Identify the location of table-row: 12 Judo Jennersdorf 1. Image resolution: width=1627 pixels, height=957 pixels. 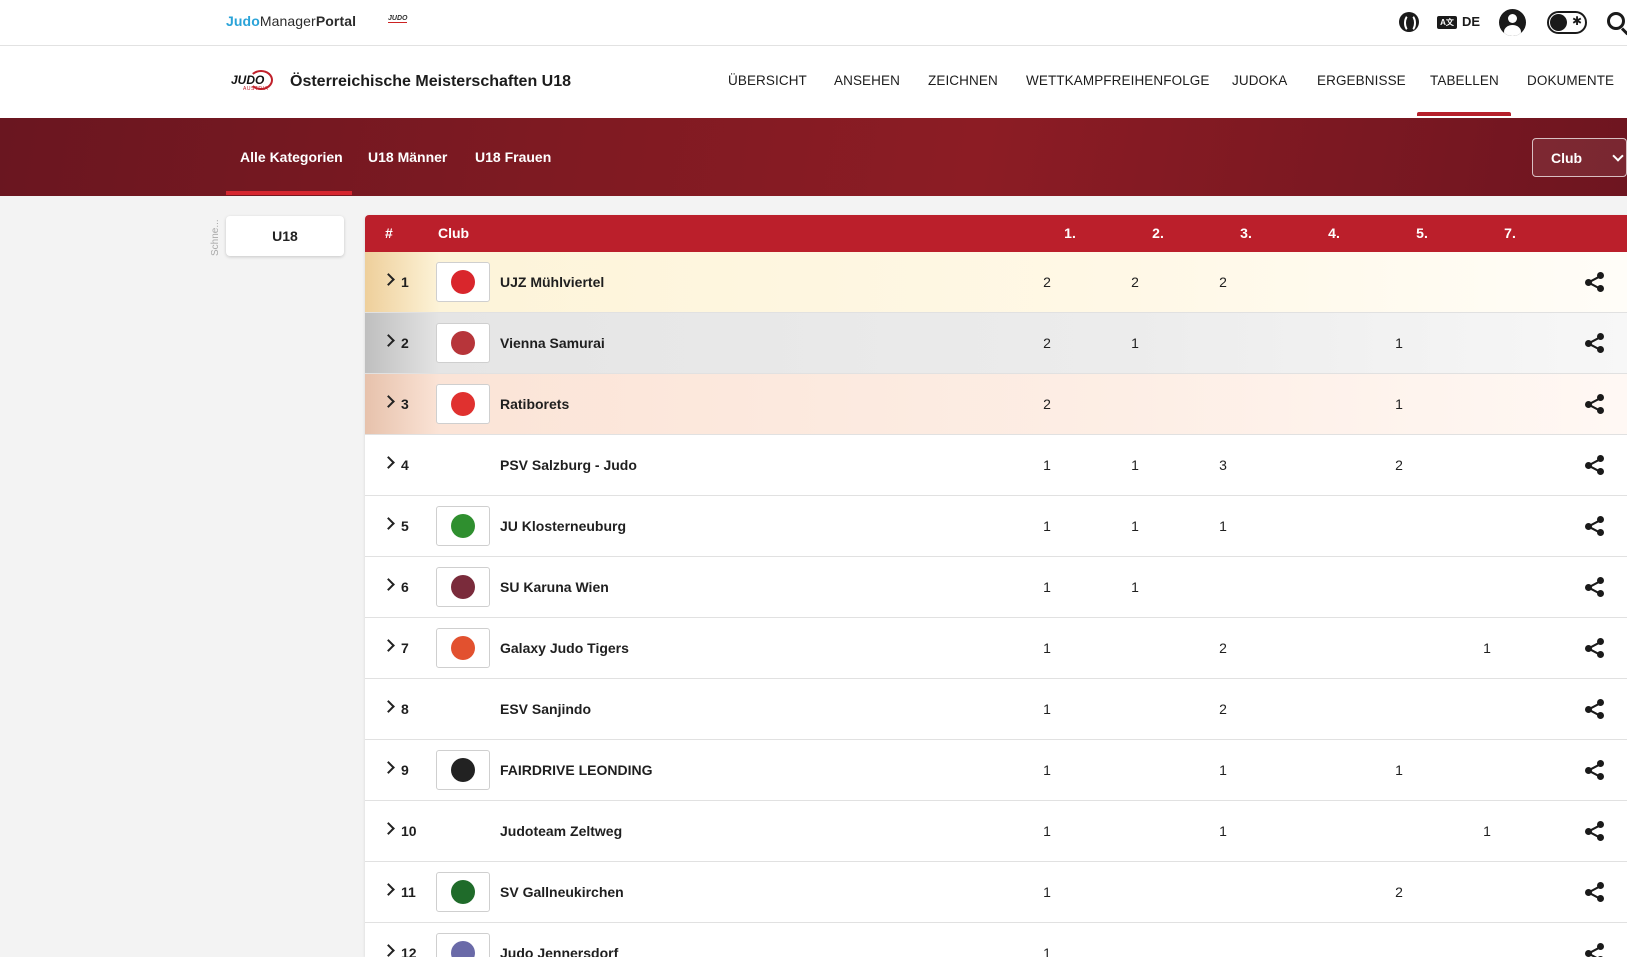
(996, 940).